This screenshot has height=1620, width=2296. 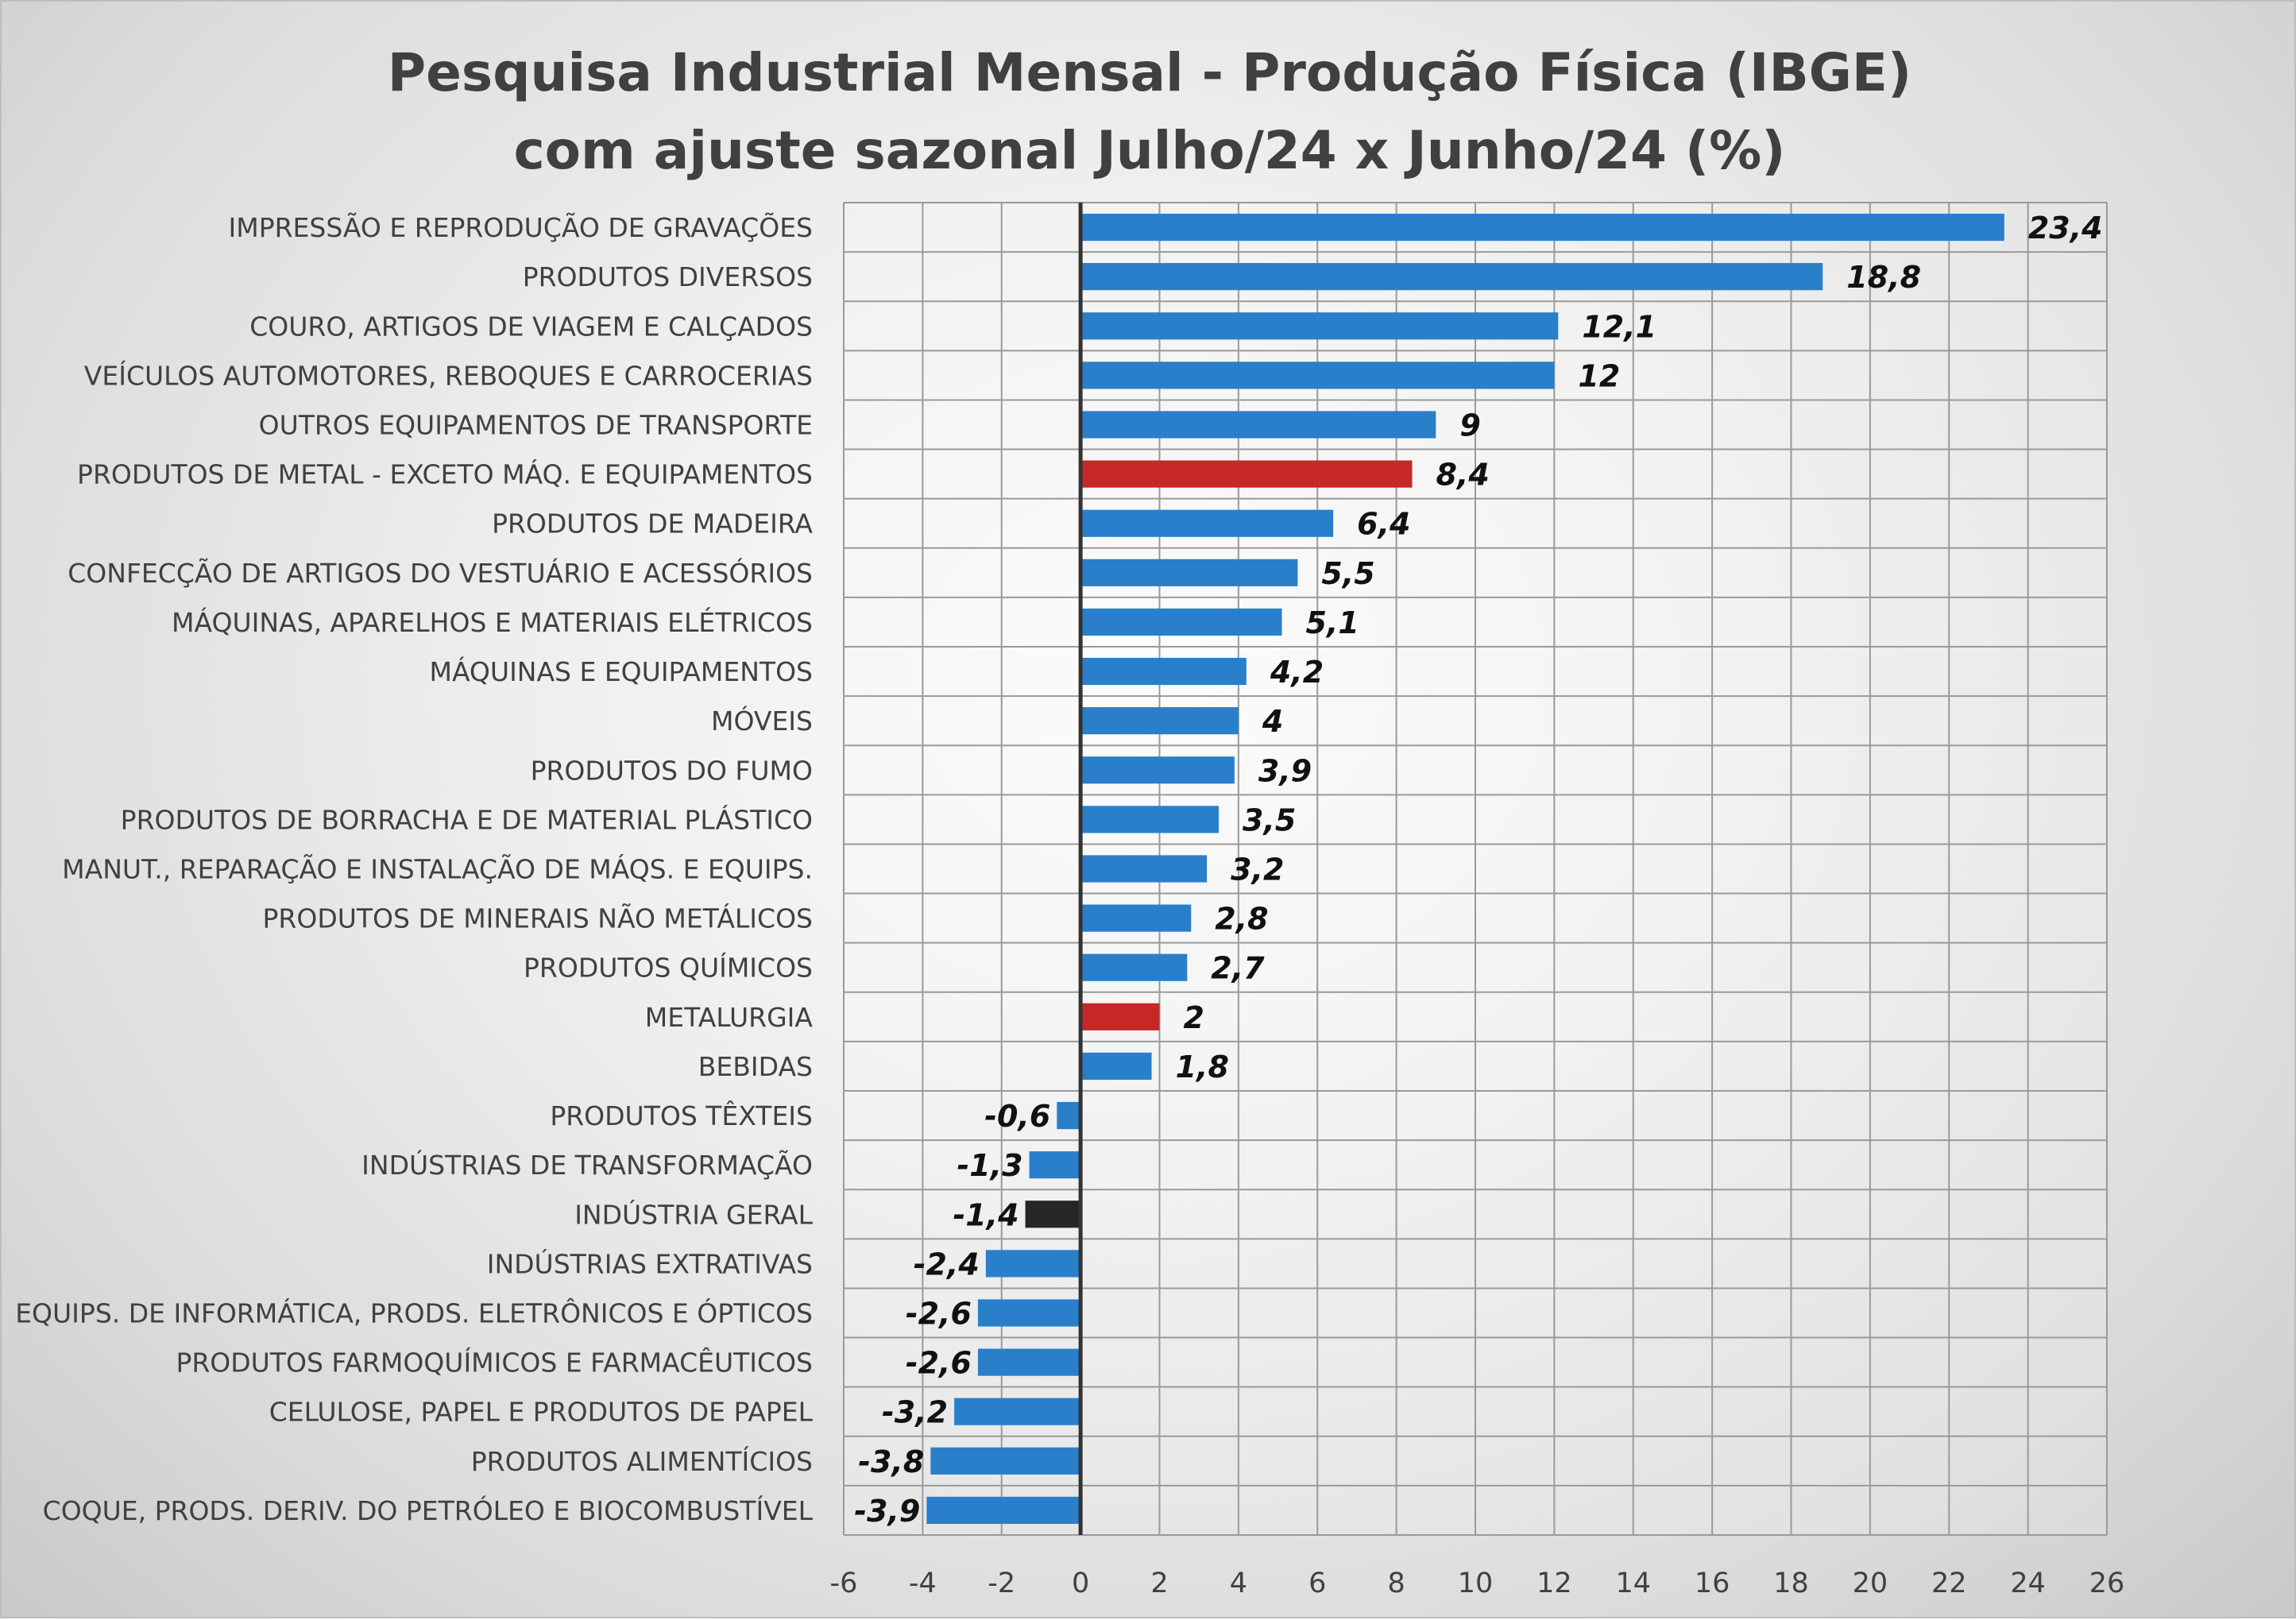 I want to click on category-label: PRODUTOS DIVERSOS, so click(x=668, y=276).